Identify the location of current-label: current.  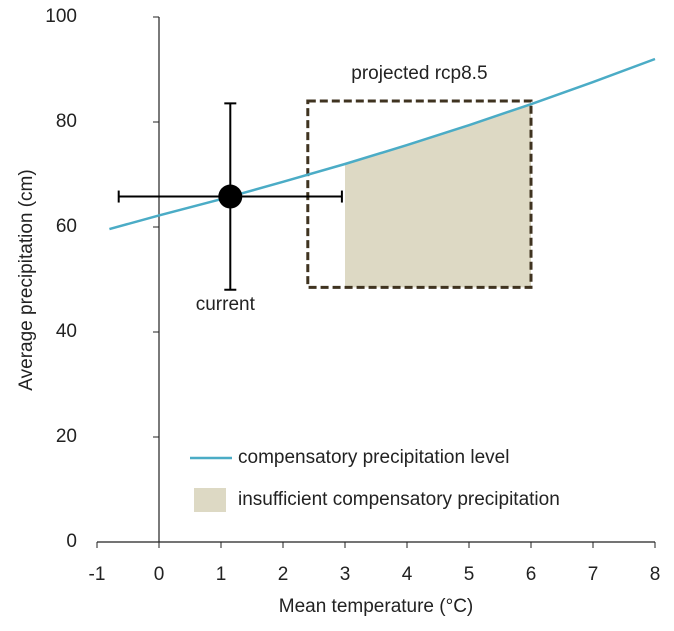
(226, 304).